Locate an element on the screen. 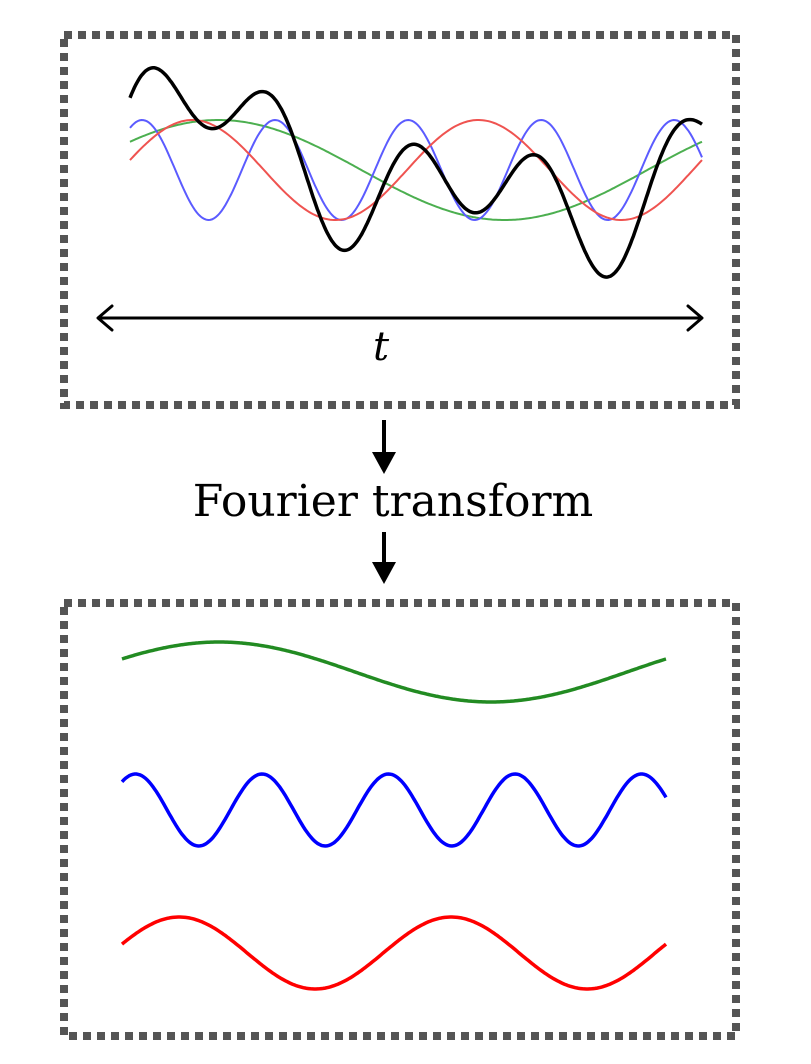 Image resolution: width=811 pixels, height=1064 pixels. blue-component-wave is located at coordinates (394, 810).